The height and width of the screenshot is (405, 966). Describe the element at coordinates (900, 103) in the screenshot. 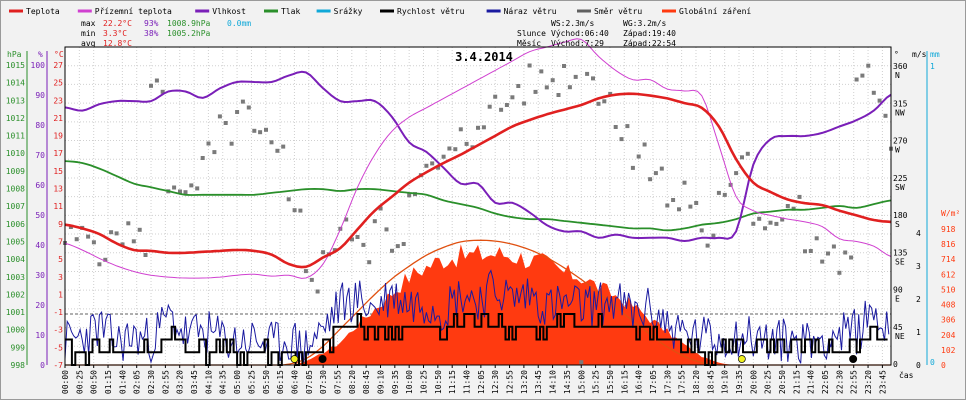

I see `dir-tick-label: 315` at that location.